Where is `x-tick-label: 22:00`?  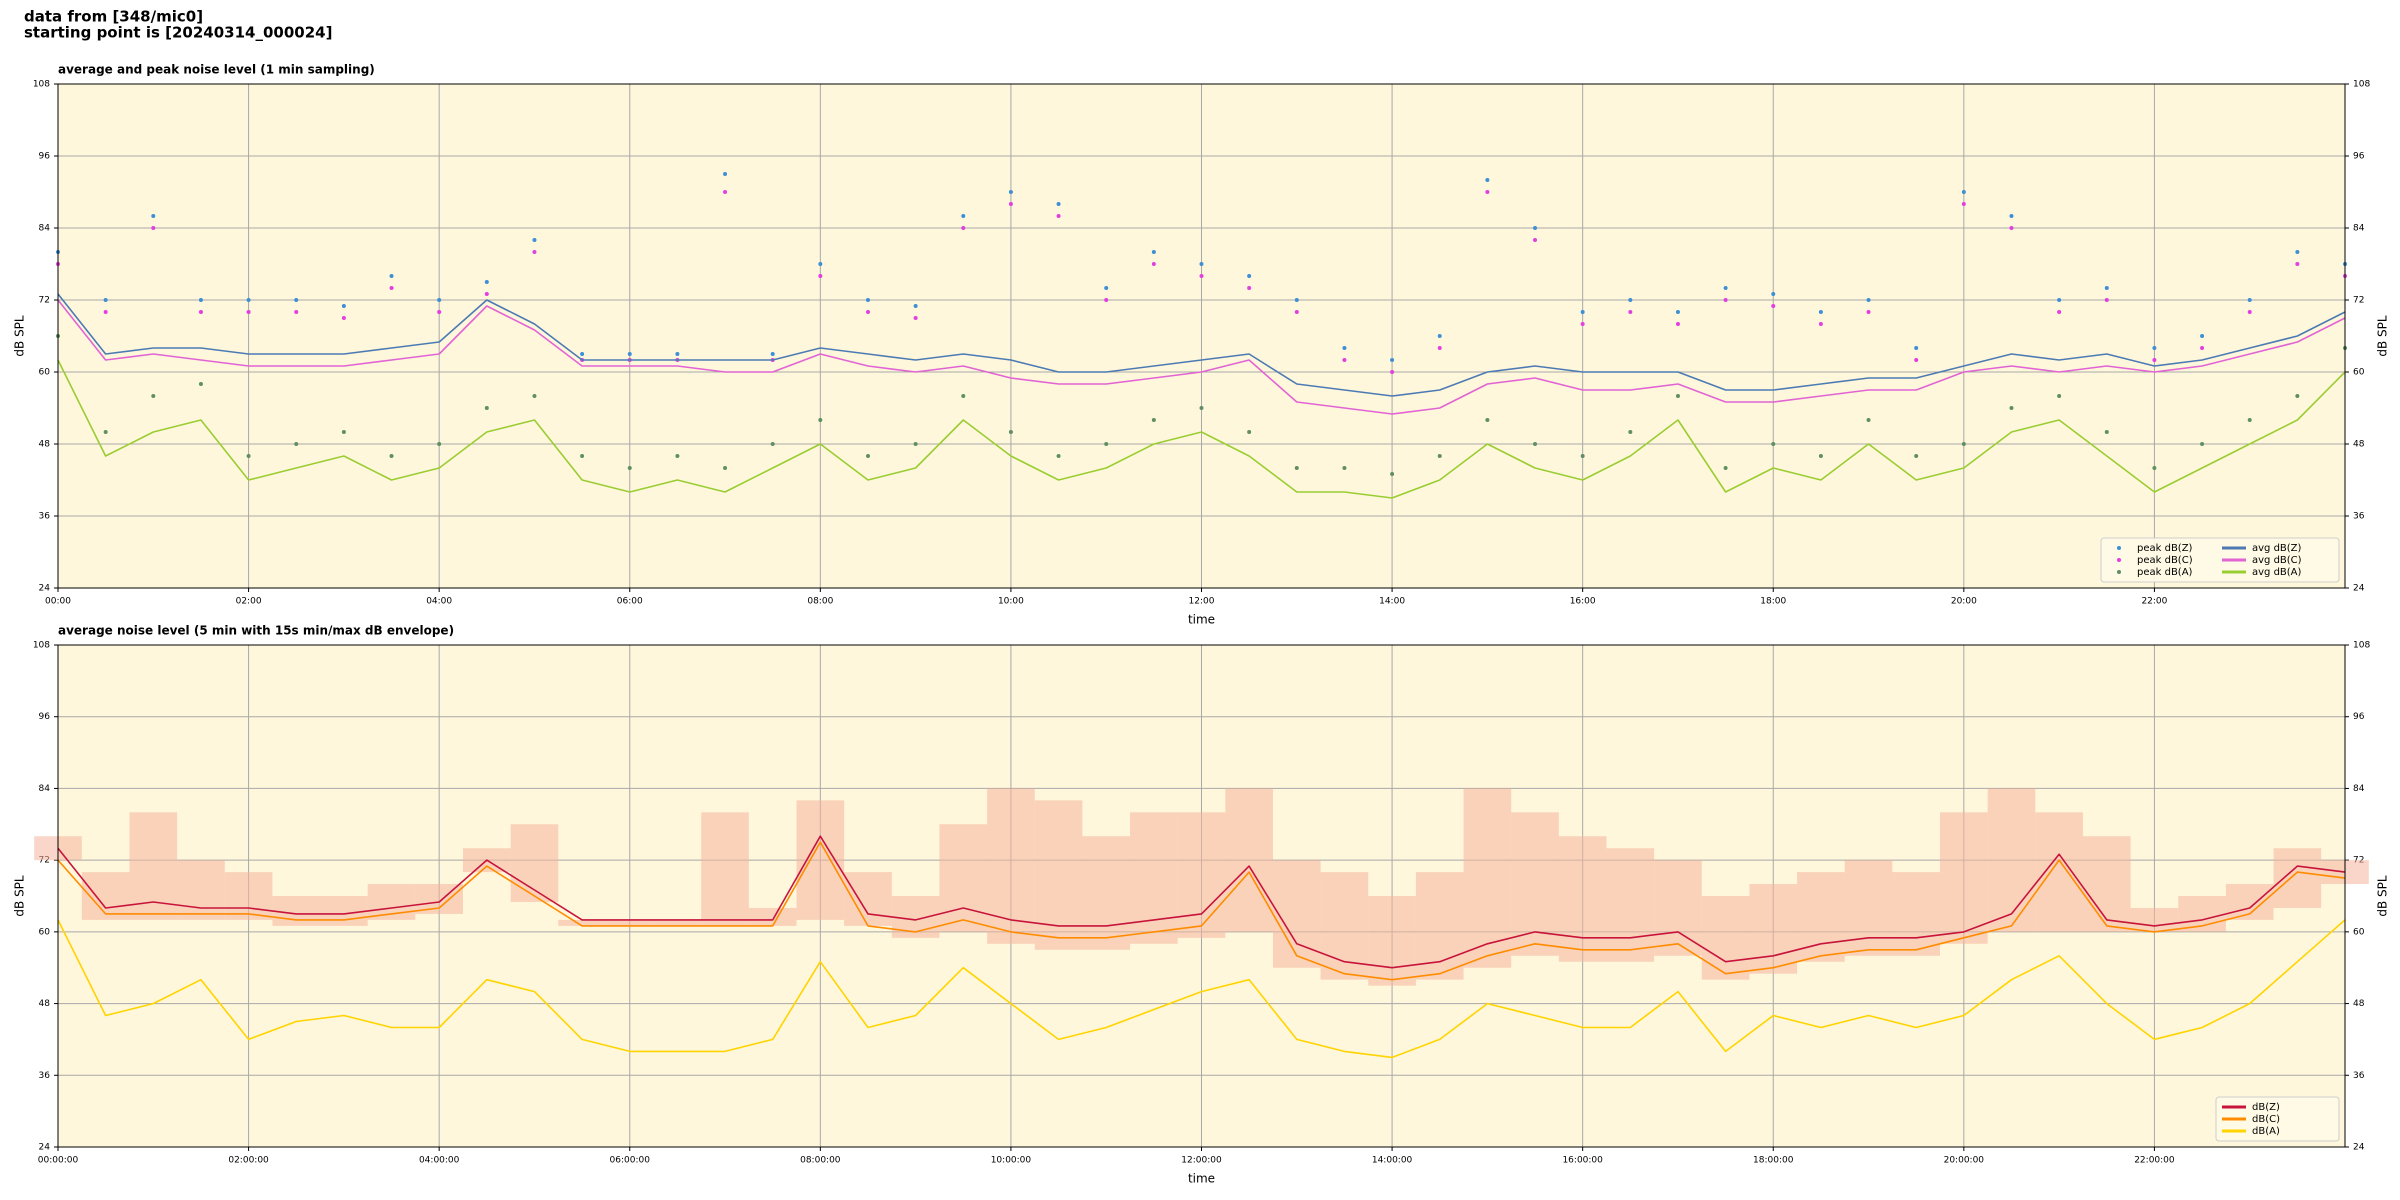 x-tick-label: 22:00 is located at coordinates (2154, 602).